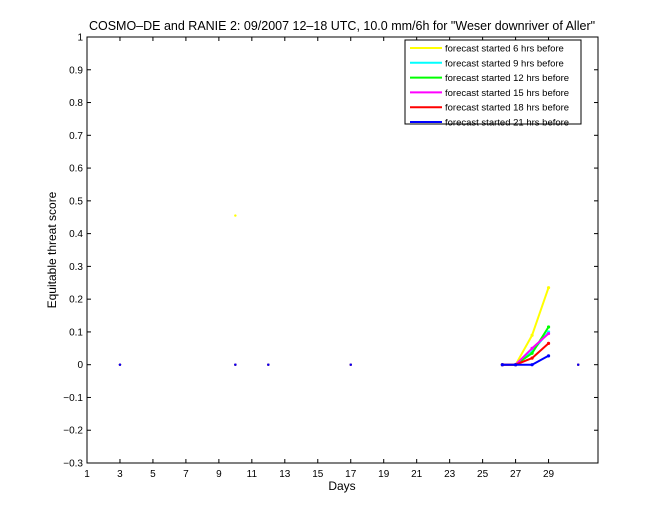 This screenshot has height=520, width=660. What do you see at coordinates (76, 332) in the screenshot?
I see `y-tick-label: 0.1` at bounding box center [76, 332].